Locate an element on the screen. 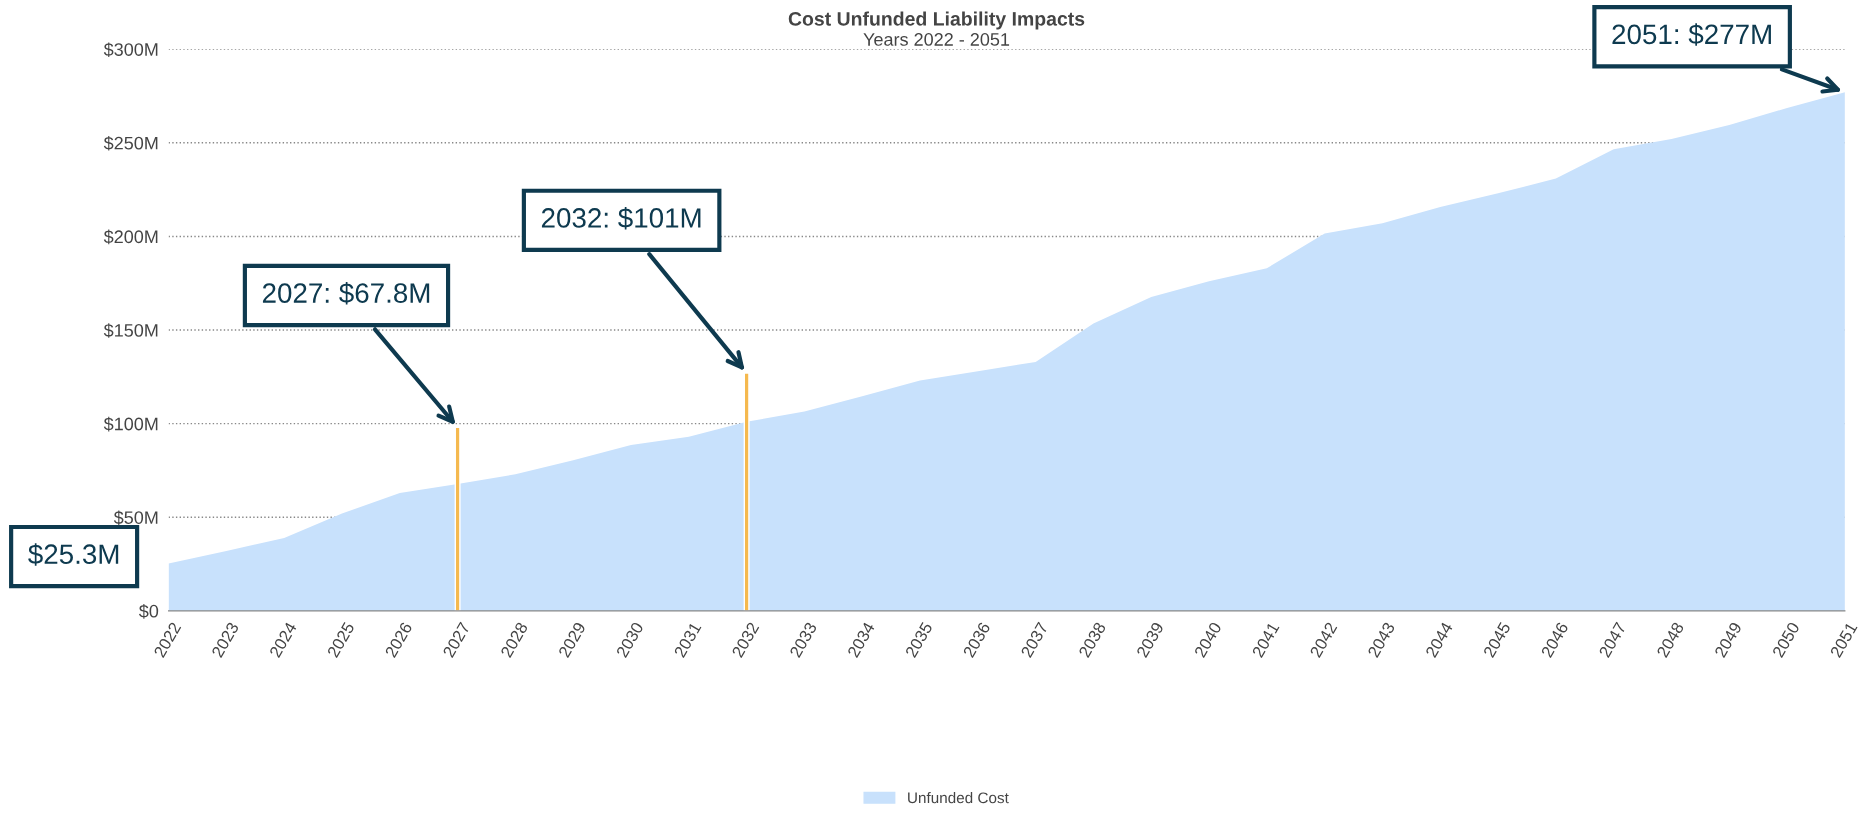 Image resolution: width=1873 pixels, height=820 pixels. y-tick-label: $50M is located at coordinates (135, 518).